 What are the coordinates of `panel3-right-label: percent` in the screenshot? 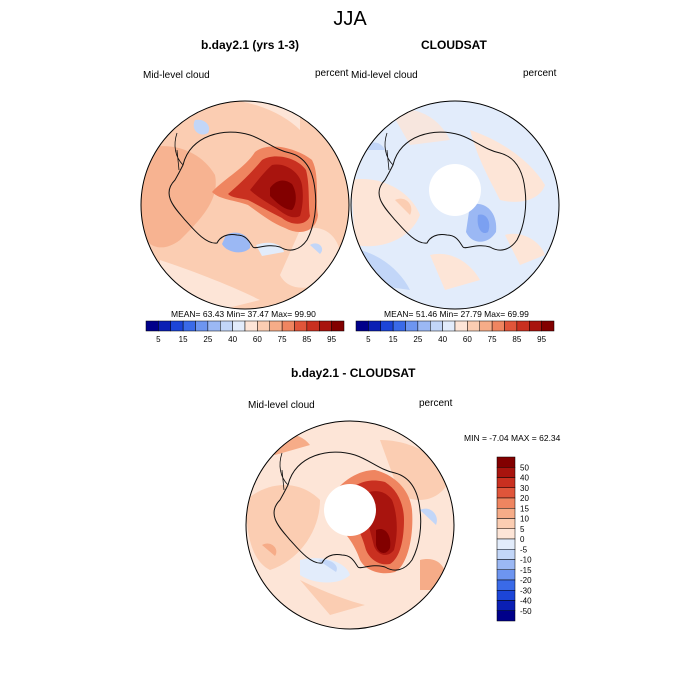 It's located at (436, 403).